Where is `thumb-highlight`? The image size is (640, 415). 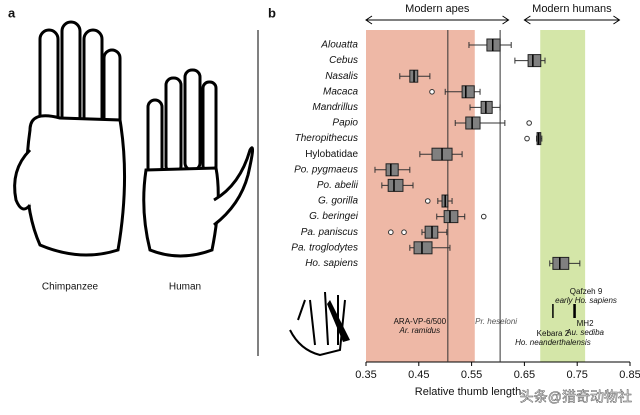
thumb-highlight is located at coordinates (338, 321).